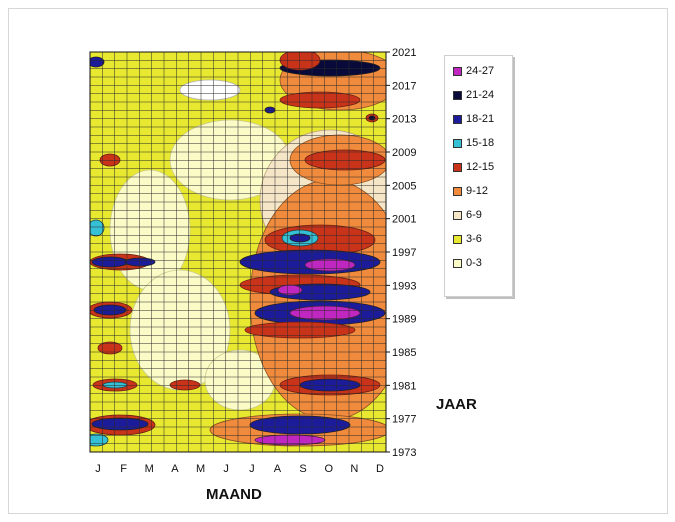 The width and height of the screenshot is (675, 522). What do you see at coordinates (474, 215) in the screenshot?
I see `legend-label: 6-9` at bounding box center [474, 215].